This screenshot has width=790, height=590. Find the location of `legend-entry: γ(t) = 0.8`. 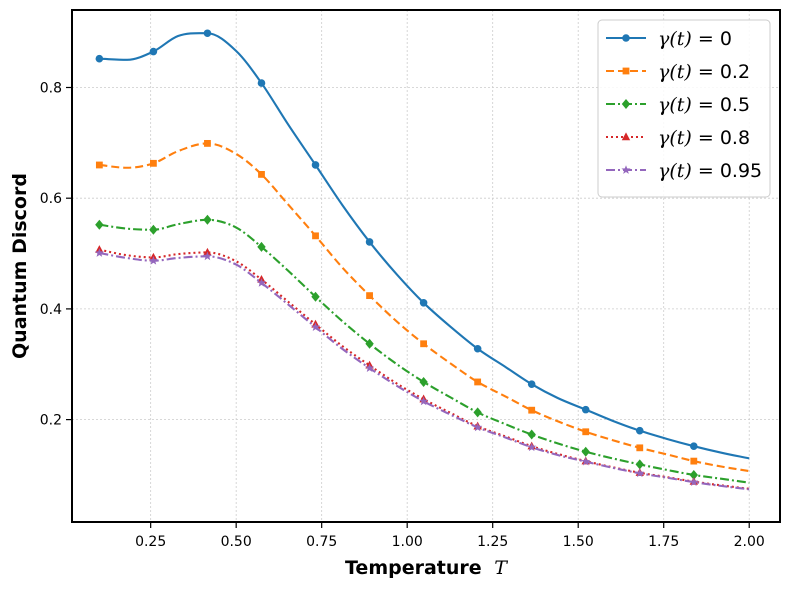

legend-entry: γ(t) = 0.8 is located at coordinates (678, 138).